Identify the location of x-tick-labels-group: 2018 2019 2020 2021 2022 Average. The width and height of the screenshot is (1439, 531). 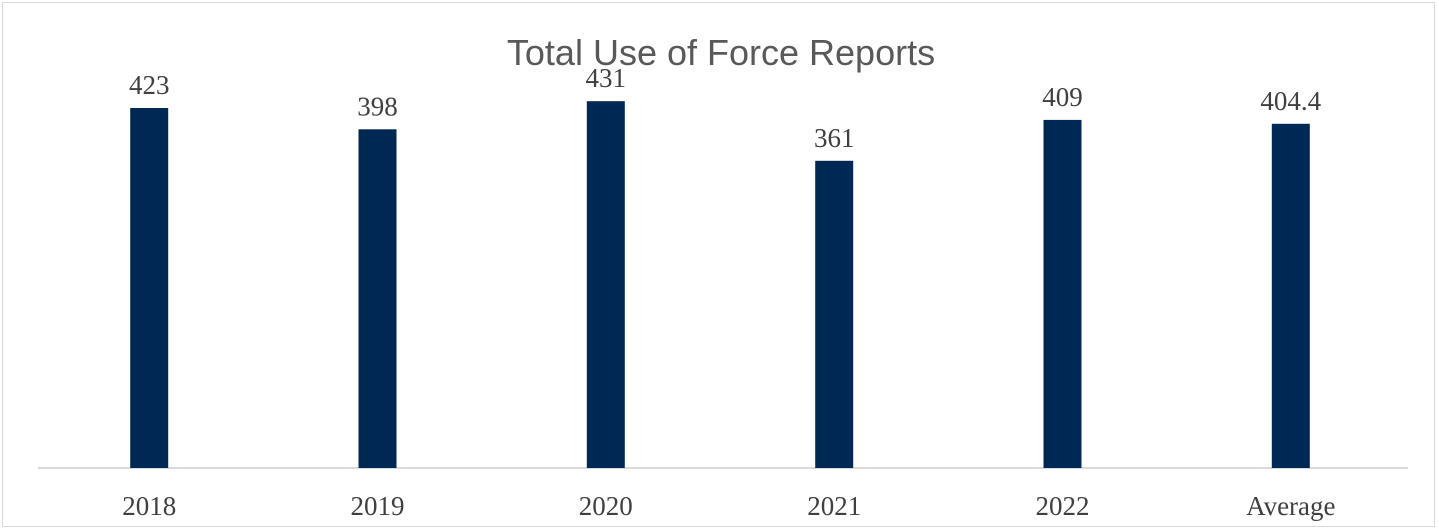
(728, 506).